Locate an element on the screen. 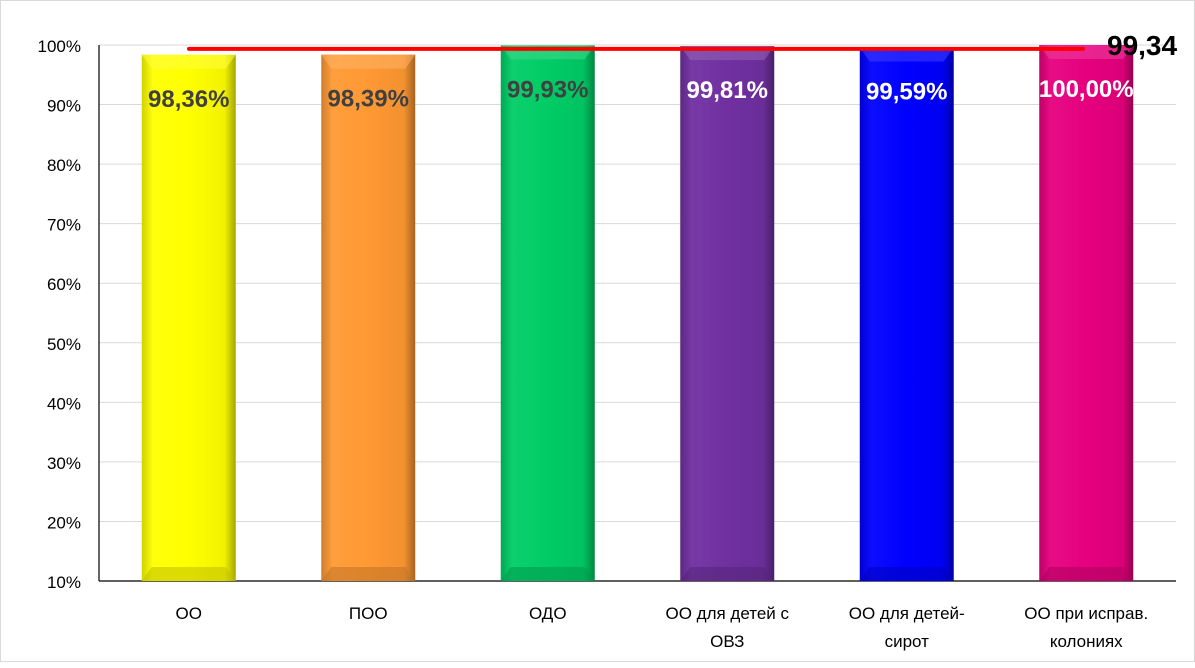  label-layer: 98,36% 98,39% 99,93% 99,81% 99,59% 100,00% is located at coordinates (641, 94).